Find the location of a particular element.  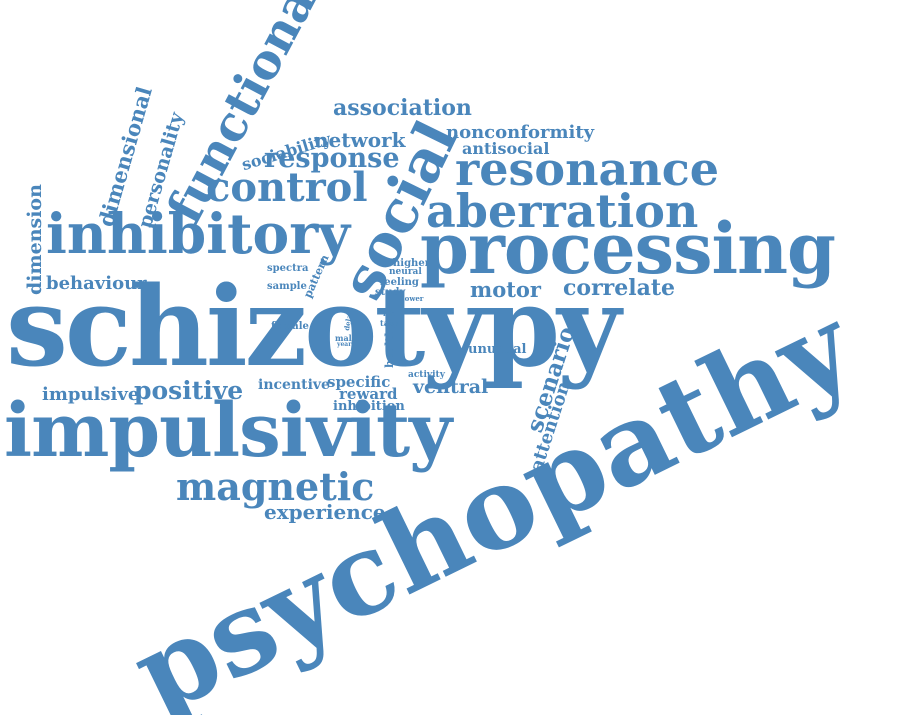

word-activity: activity is located at coordinates (426, 375).